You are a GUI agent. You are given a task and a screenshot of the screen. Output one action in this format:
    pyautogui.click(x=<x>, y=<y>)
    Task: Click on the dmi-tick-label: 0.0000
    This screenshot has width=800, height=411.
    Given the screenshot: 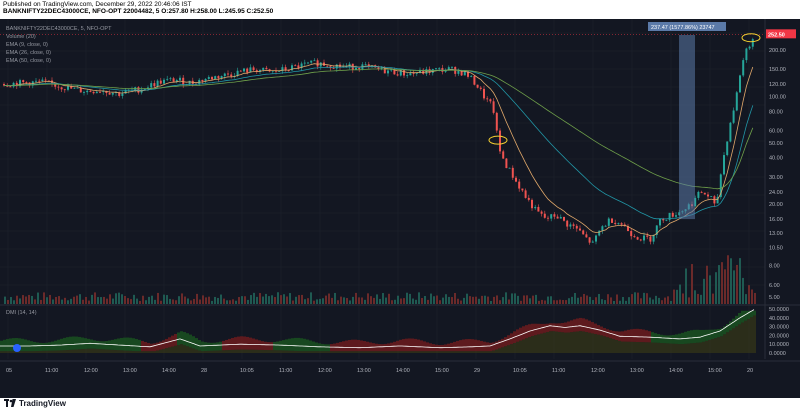 What is the action you would take?
    pyautogui.click(x=777, y=354)
    